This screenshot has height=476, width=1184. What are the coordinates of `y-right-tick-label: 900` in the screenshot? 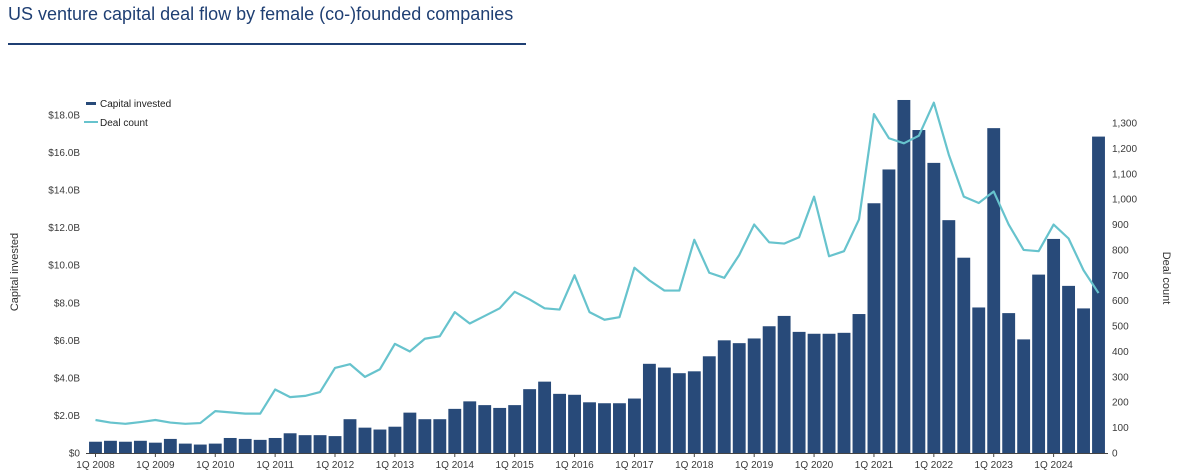 It's located at (1120, 225).